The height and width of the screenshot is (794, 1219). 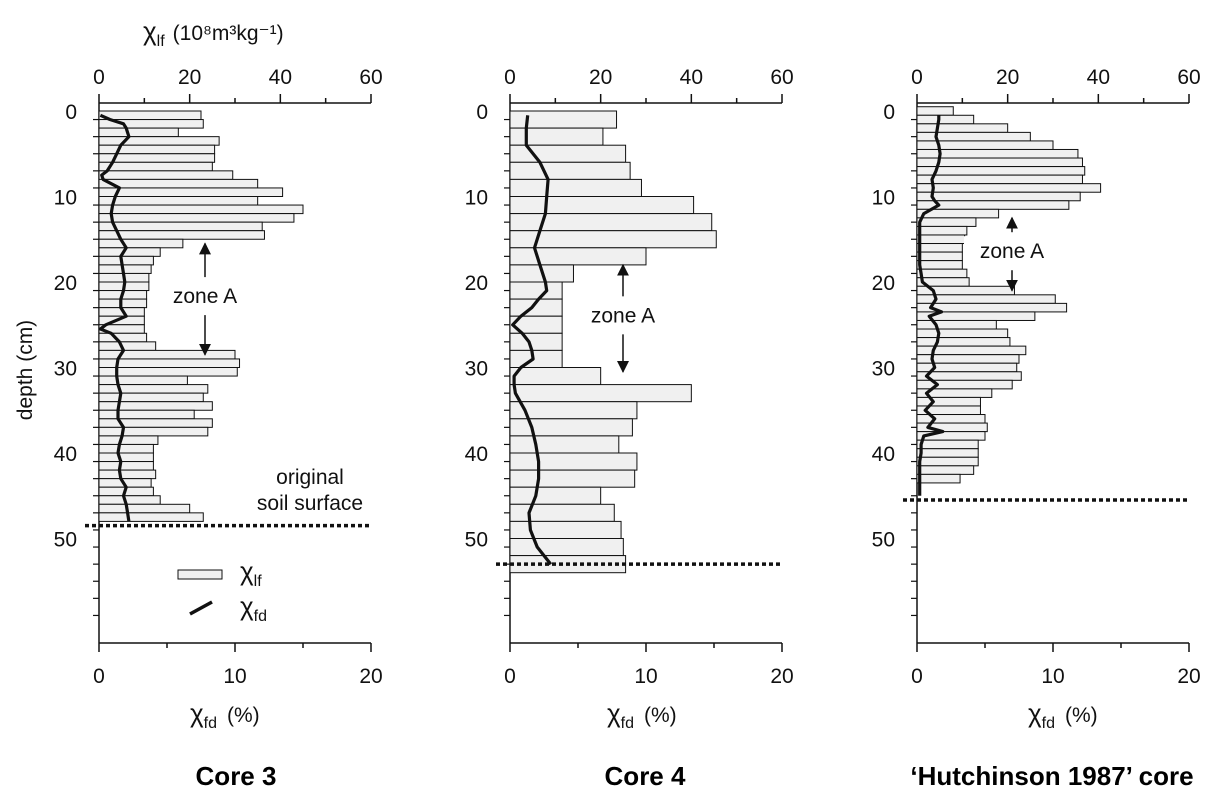 I want to click on chi-lf-subscript: lf, so click(x=161, y=41).